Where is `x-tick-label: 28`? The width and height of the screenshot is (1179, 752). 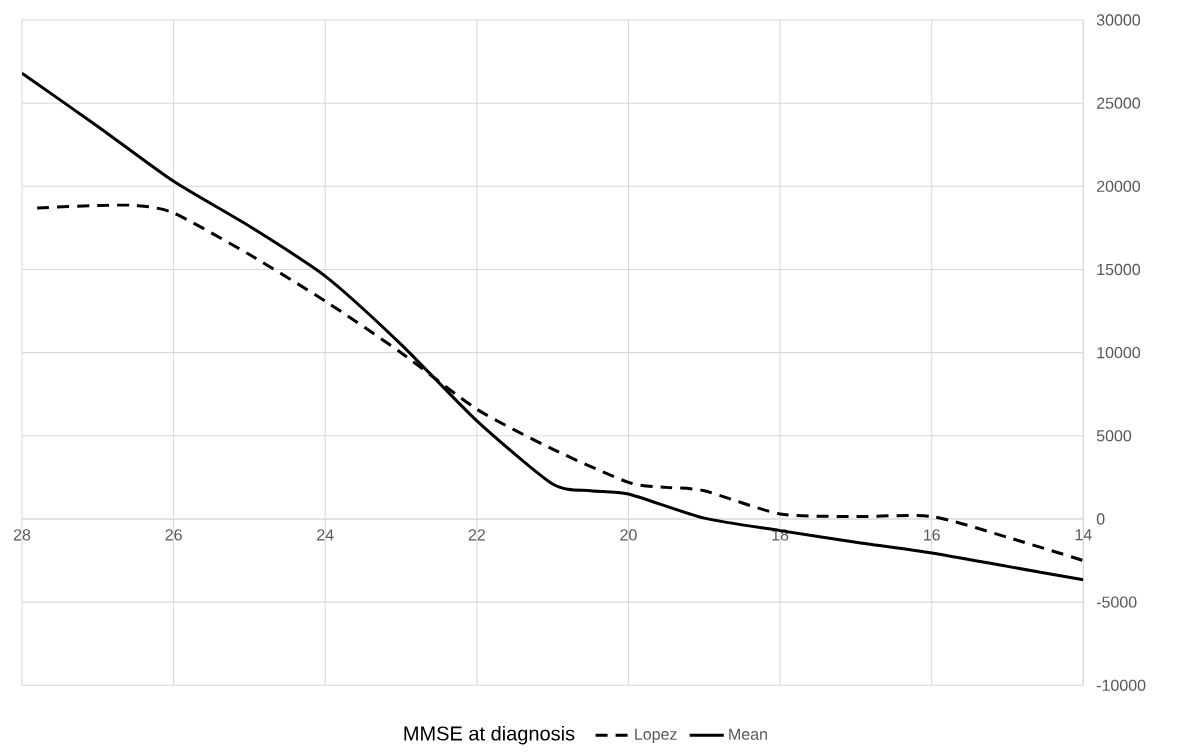 x-tick-label: 28 is located at coordinates (22, 535).